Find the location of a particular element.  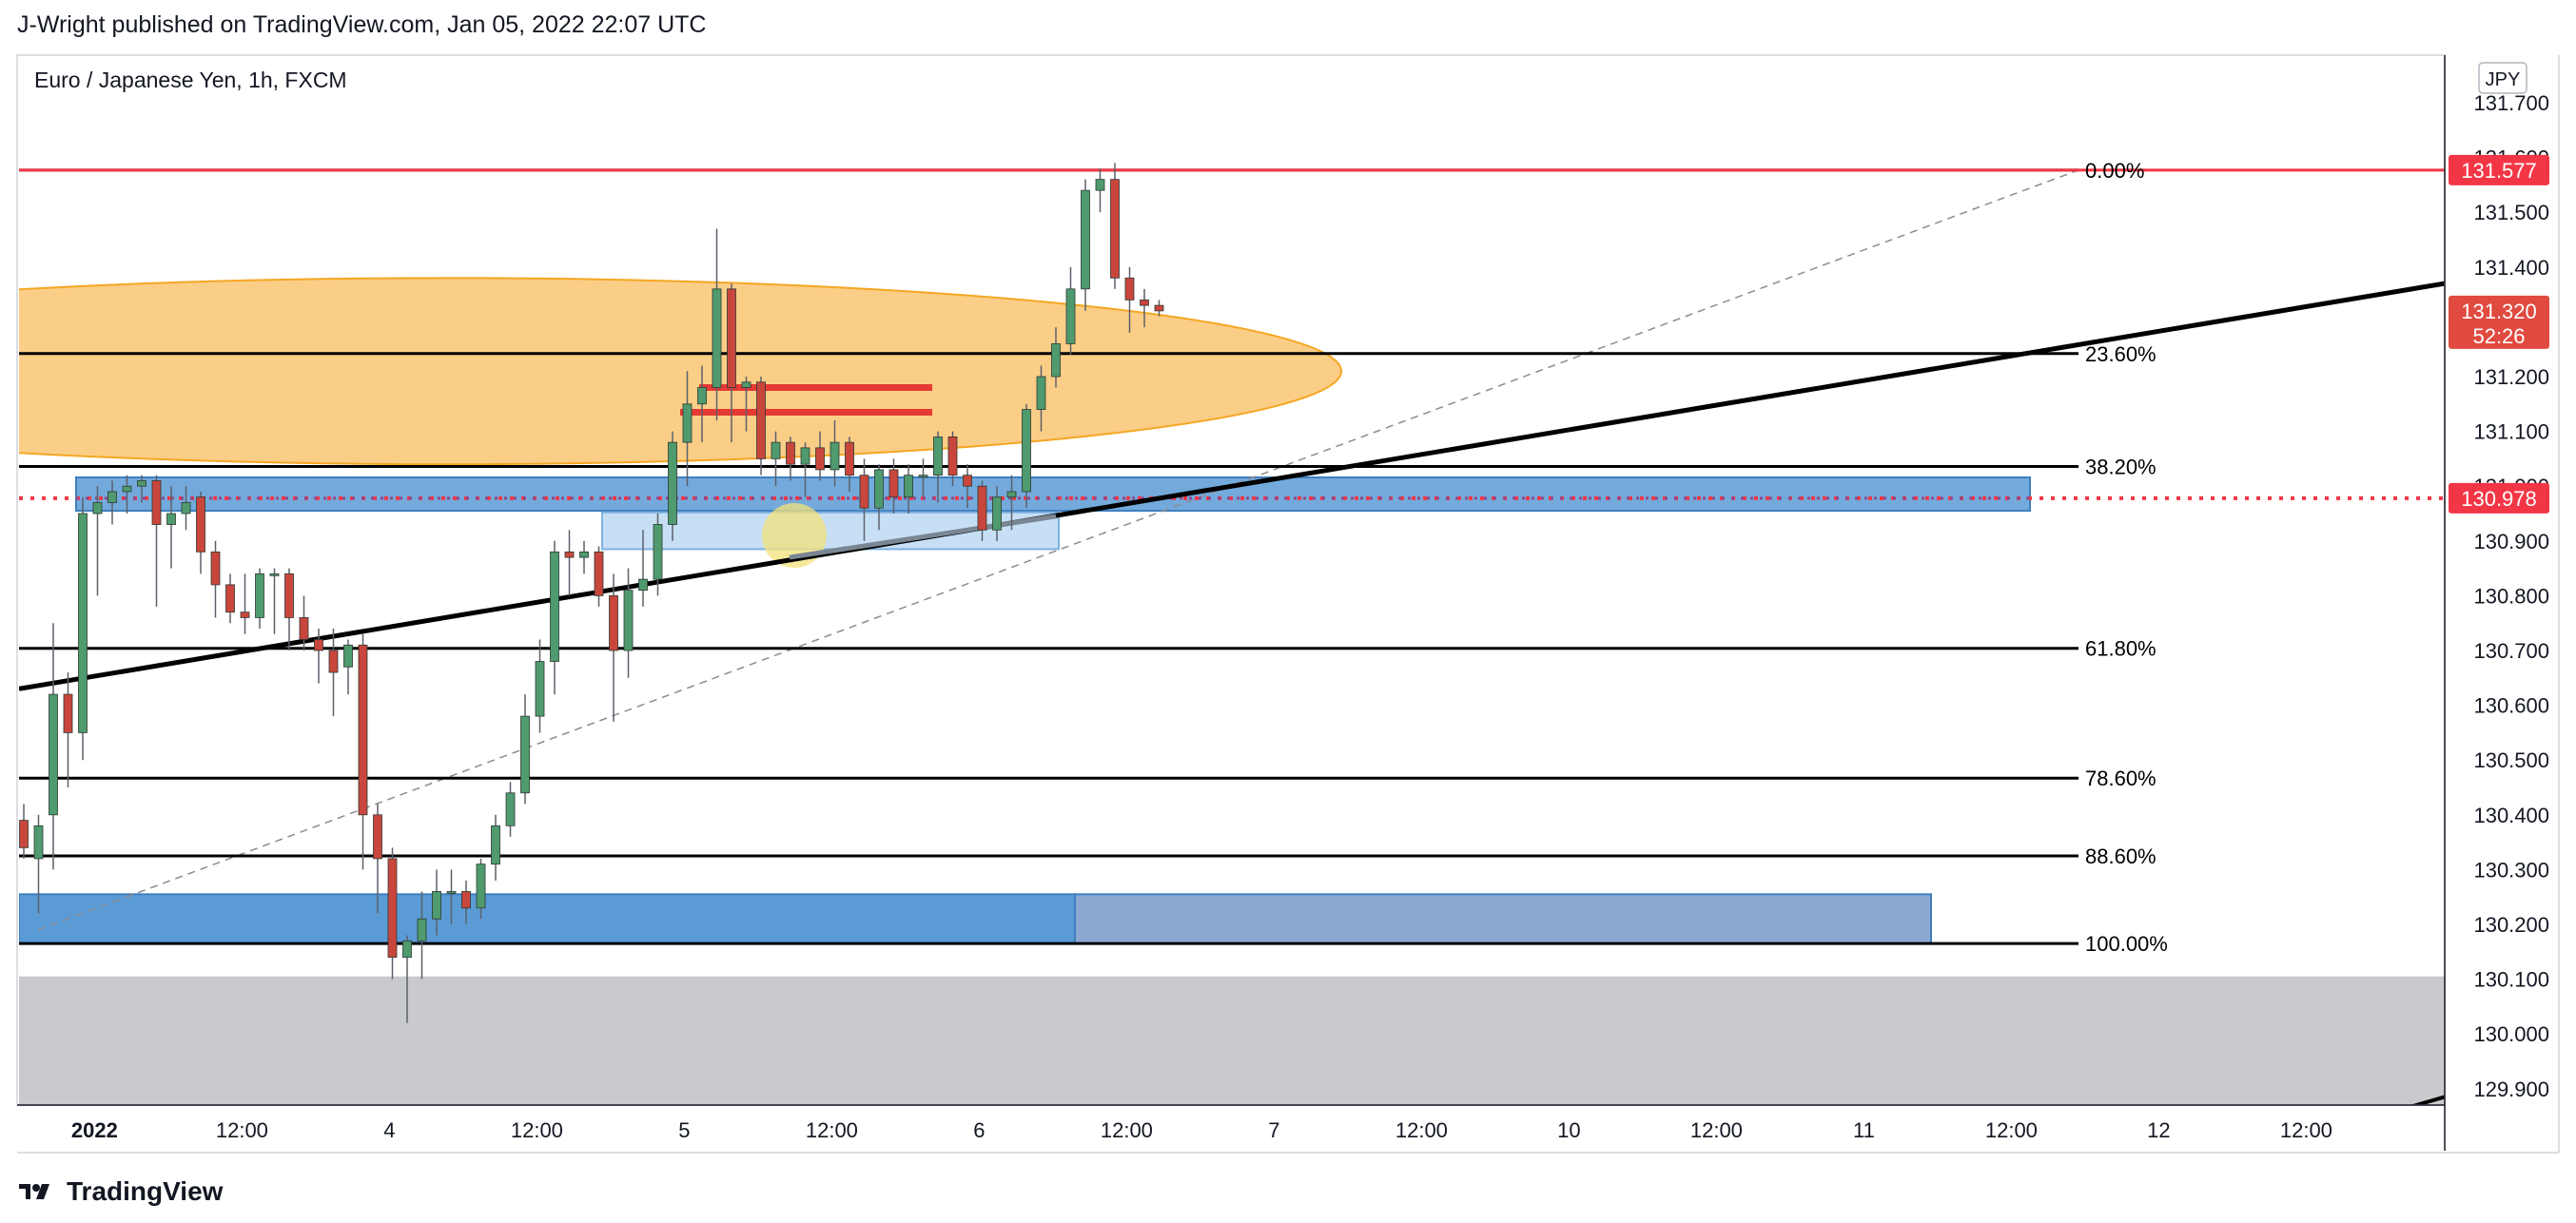

y-tick-label: 130.400 is located at coordinates (2511, 815).